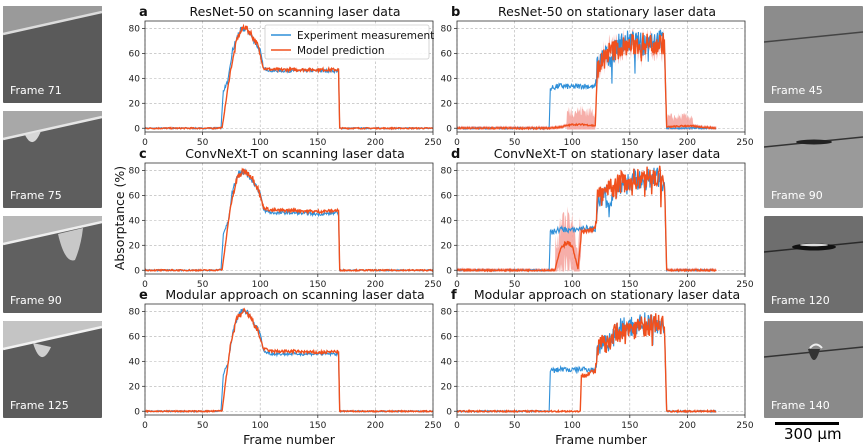 The height and width of the screenshot is (447, 865). What do you see at coordinates (119, 218) in the screenshot?
I see `y-axis-label: Absorptance (%)` at bounding box center [119, 218].